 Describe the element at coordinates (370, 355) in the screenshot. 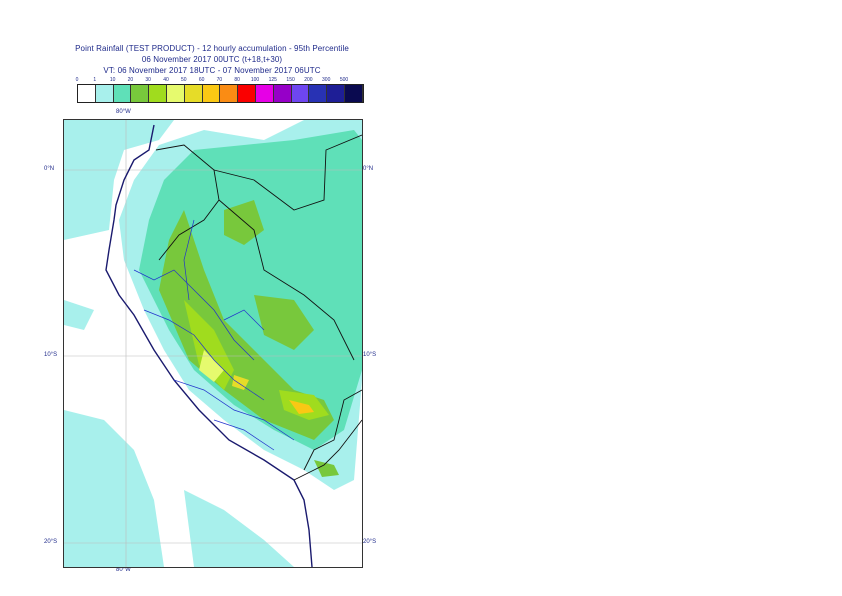

I see `lat-label-right-10: 10°S` at that location.